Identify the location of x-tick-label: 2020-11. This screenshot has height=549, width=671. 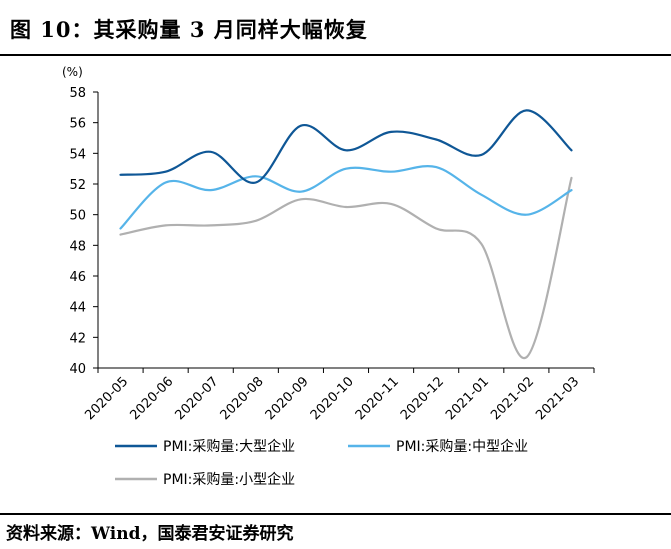
(377, 398).